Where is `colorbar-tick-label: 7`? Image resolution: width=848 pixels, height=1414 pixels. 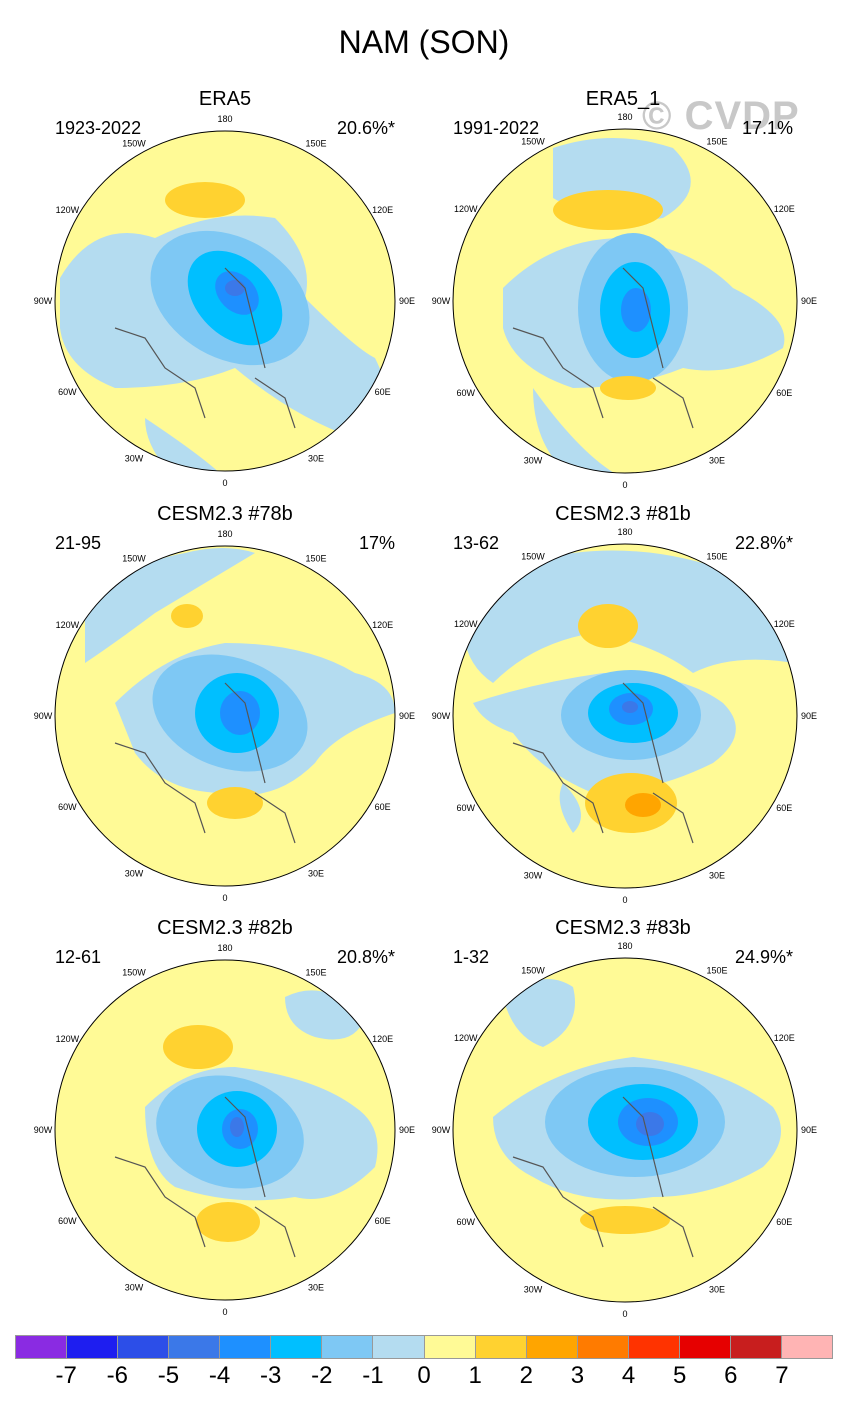
colorbar-tick-label: 7 is located at coordinates (782, 1375).